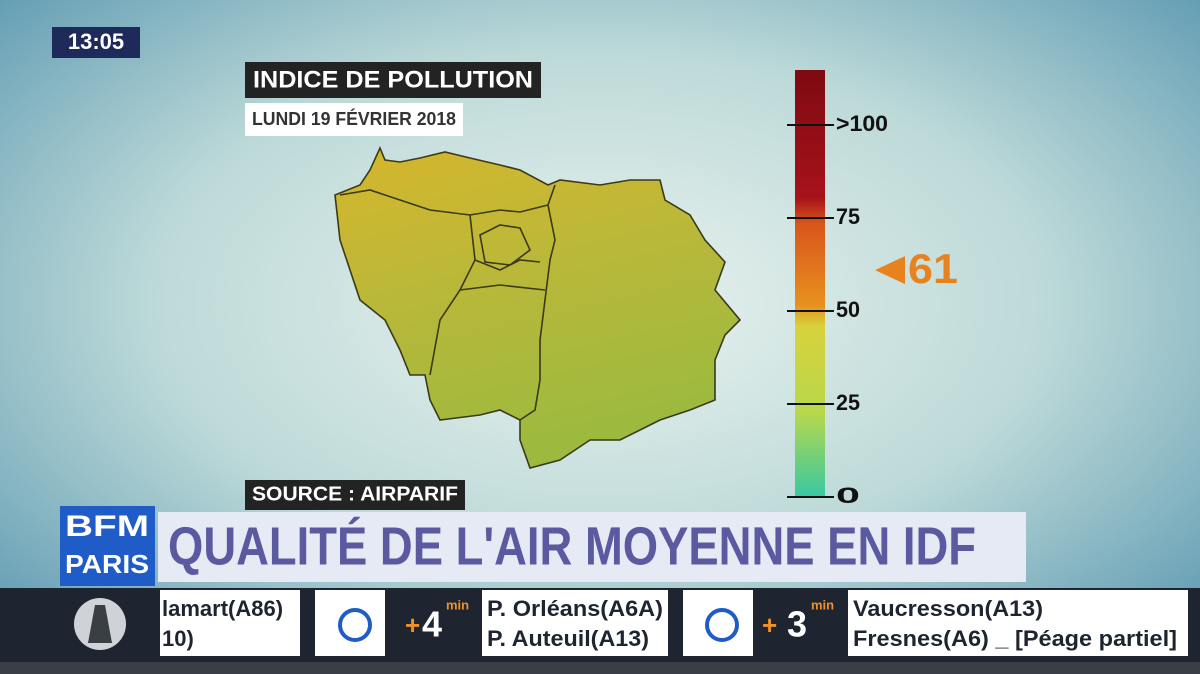 This screenshot has height=674, width=1200. What do you see at coordinates (890, 270) in the screenshot?
I see `gauge-pointer` at bounding box center [890, 270].